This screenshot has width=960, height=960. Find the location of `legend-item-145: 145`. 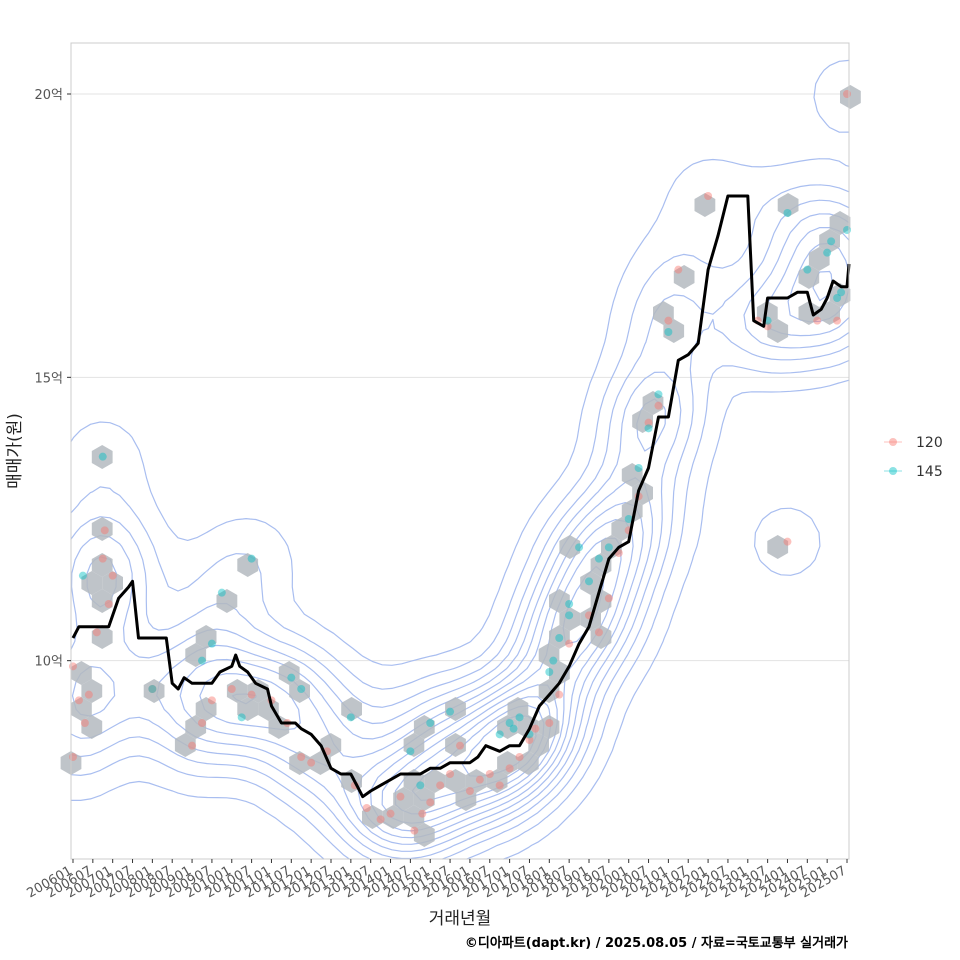

legend-item-145: 145 is located at coordinates (913, 472).